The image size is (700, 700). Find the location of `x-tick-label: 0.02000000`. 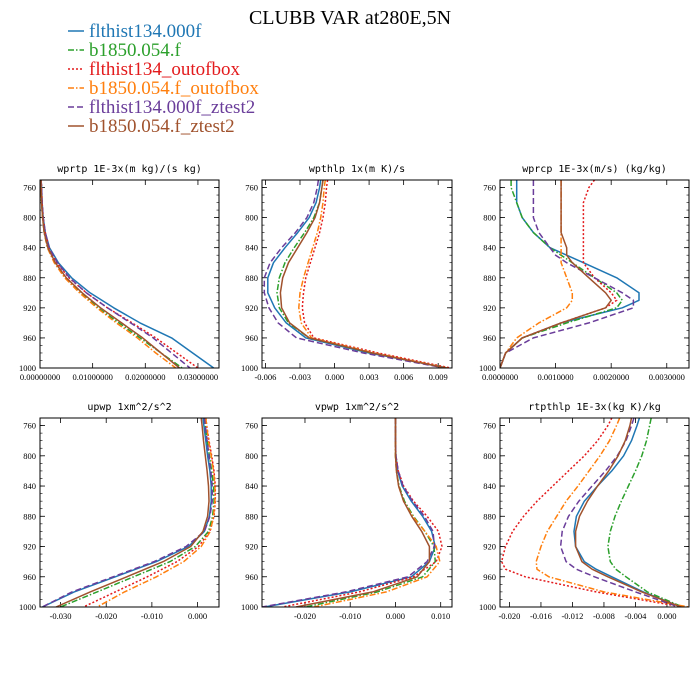

x-tick-label: 0.02000000 is located at coordinates (145, 377).